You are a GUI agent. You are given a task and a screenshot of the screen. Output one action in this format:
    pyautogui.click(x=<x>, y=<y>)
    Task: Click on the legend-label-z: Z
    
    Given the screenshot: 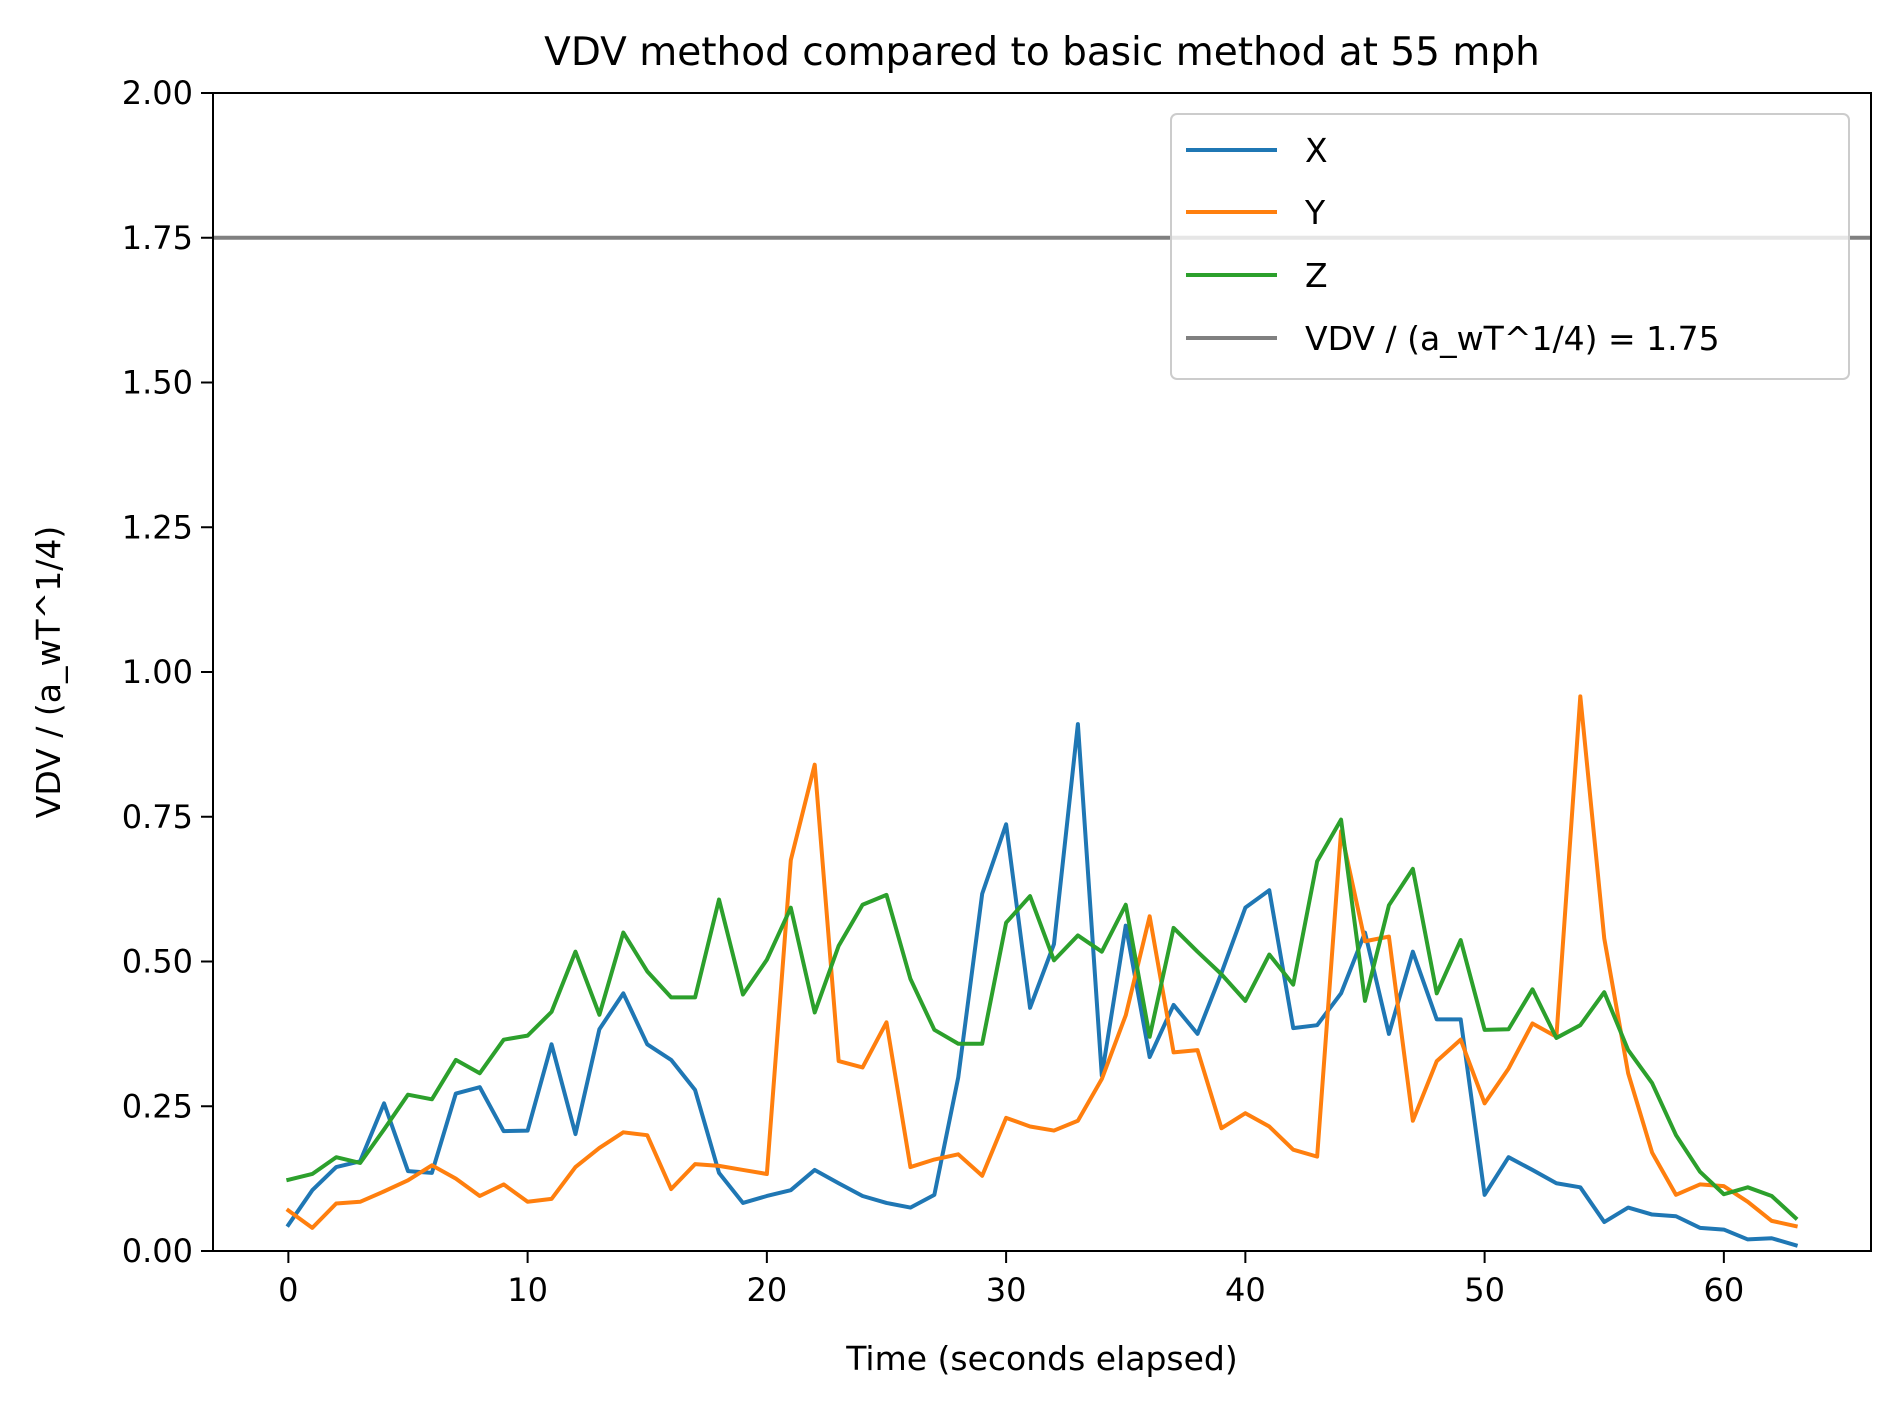 What is the action you would take?
    pyautogui.click(x=1316, y=275)
    